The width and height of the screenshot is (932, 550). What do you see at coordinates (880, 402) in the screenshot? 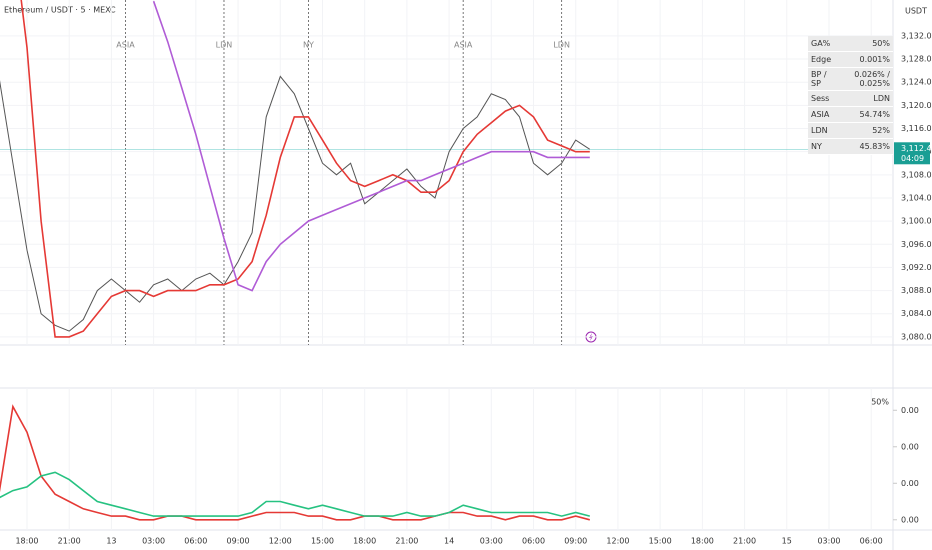
I see `pane-label: 50%` at bounding box center [880, 402].